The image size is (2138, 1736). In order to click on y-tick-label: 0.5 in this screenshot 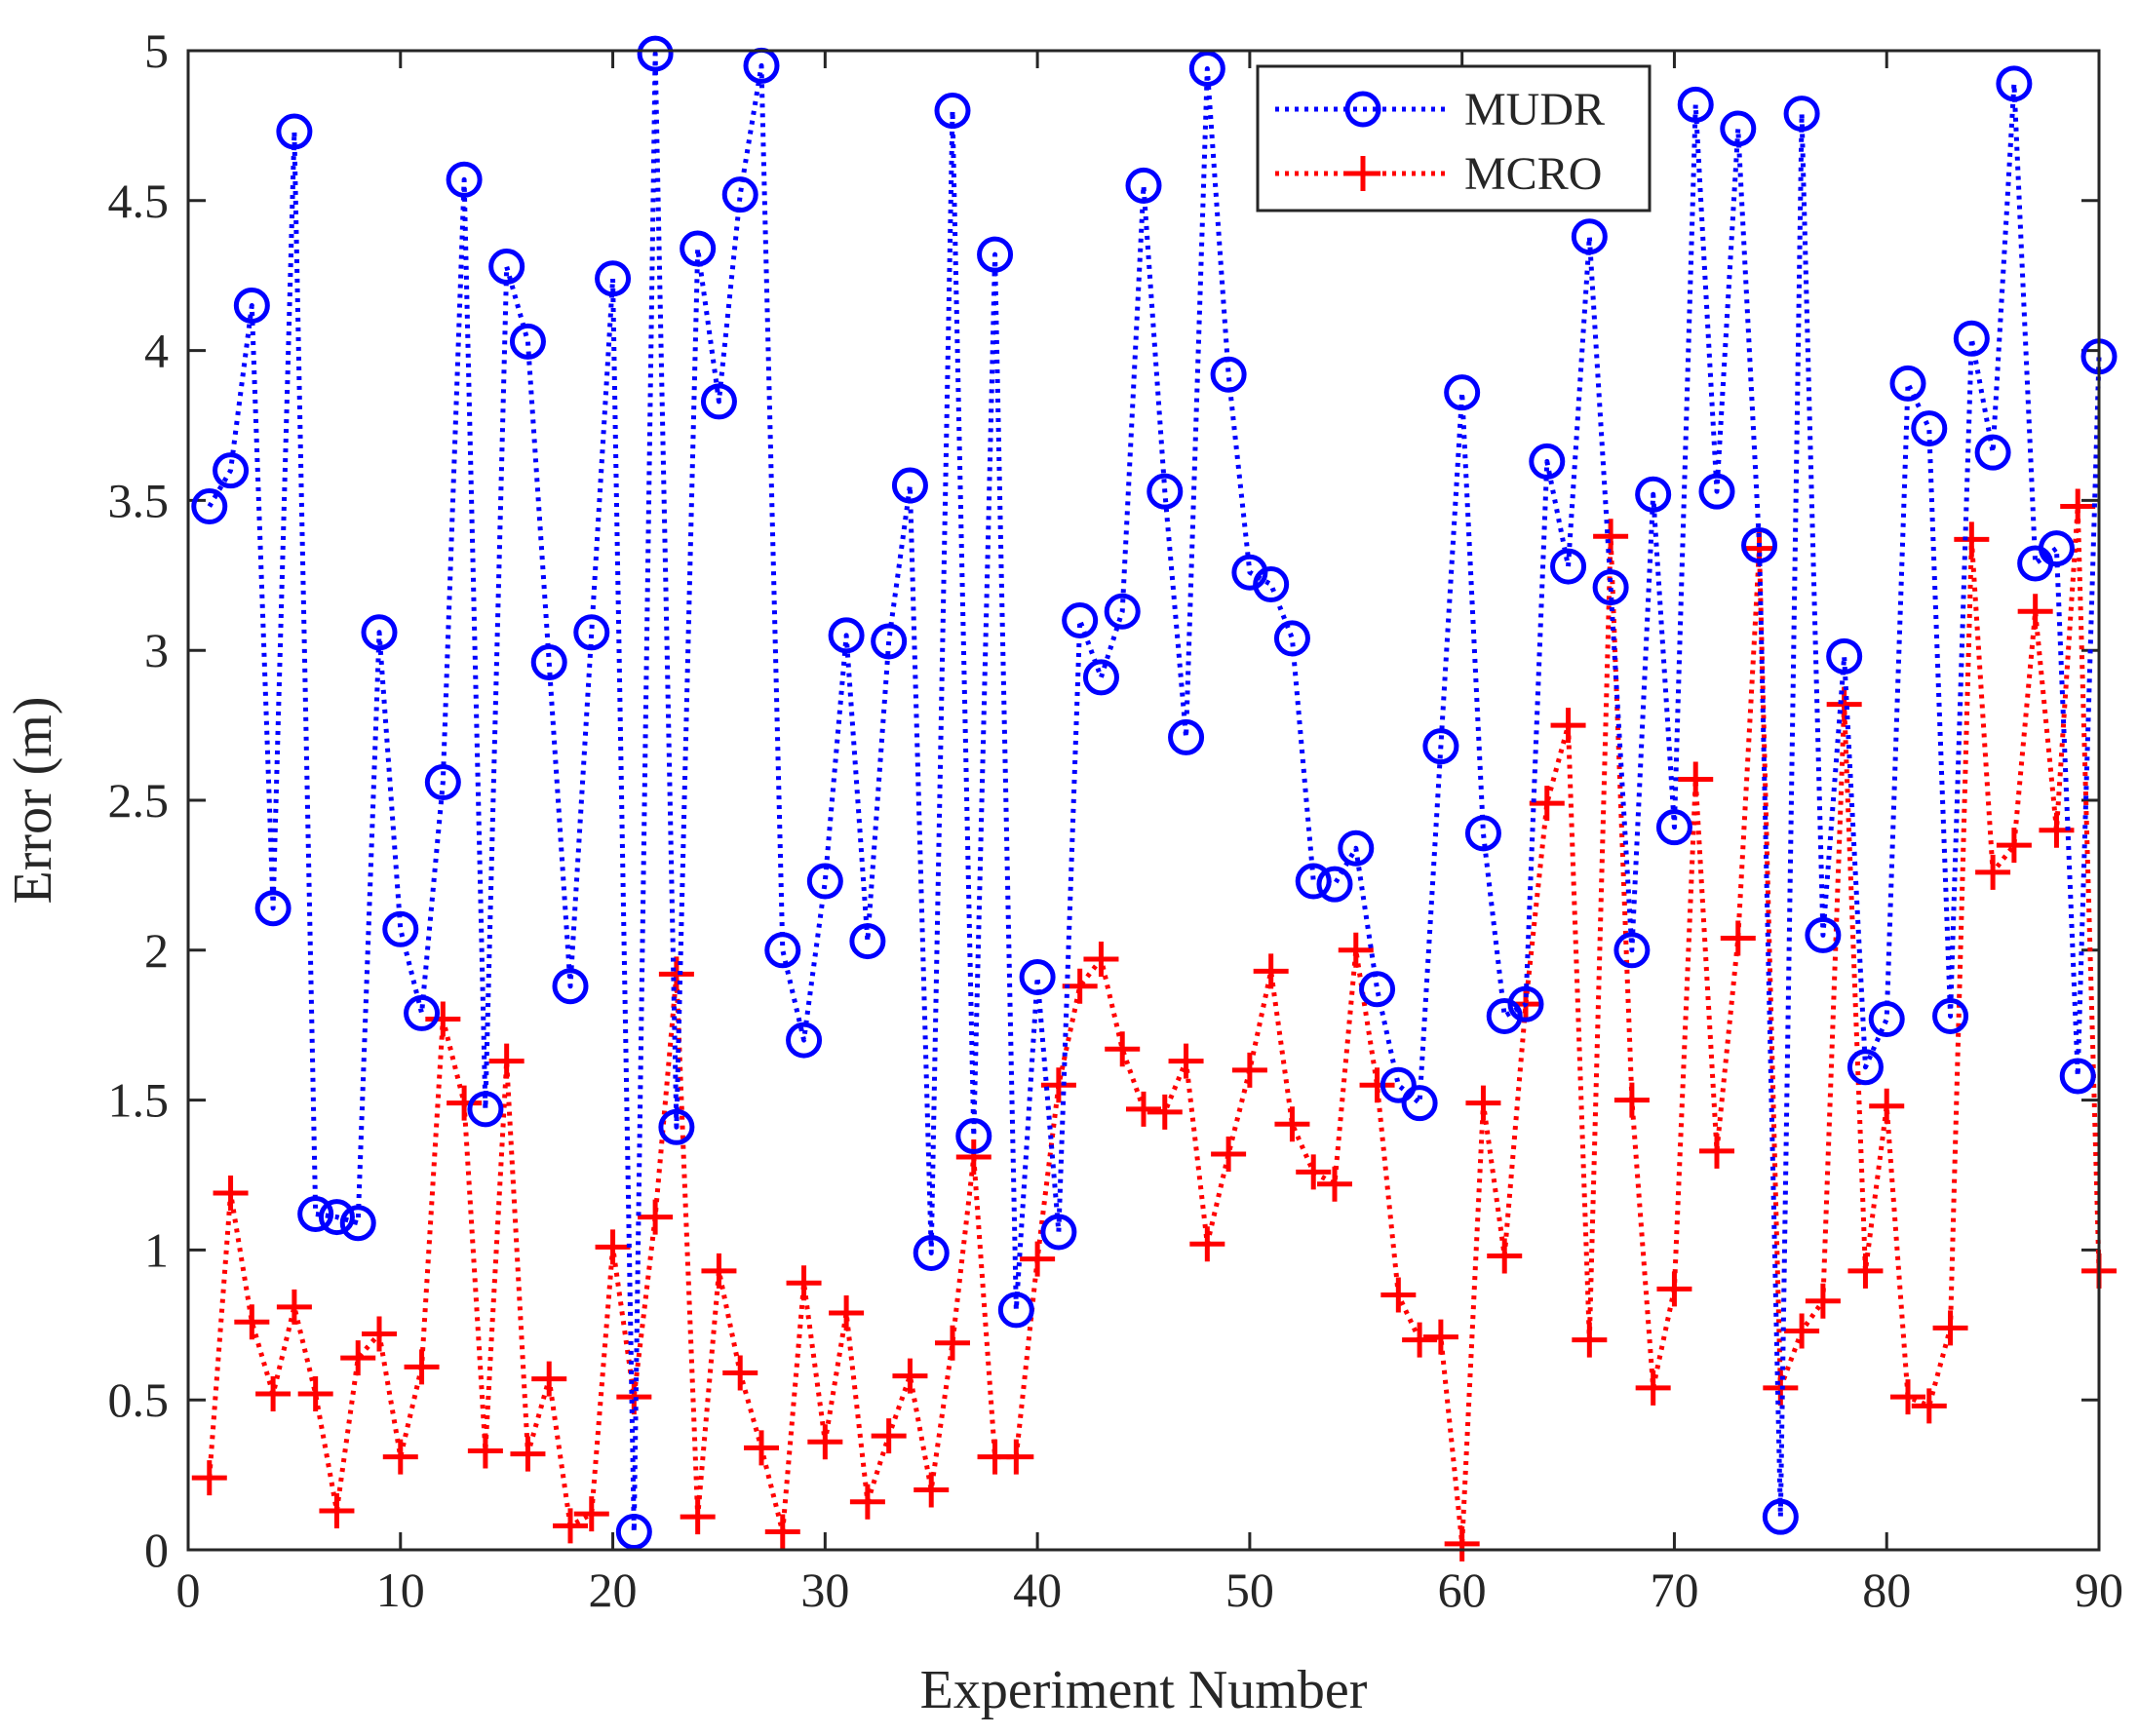, I will do `click(139, 1399)`.